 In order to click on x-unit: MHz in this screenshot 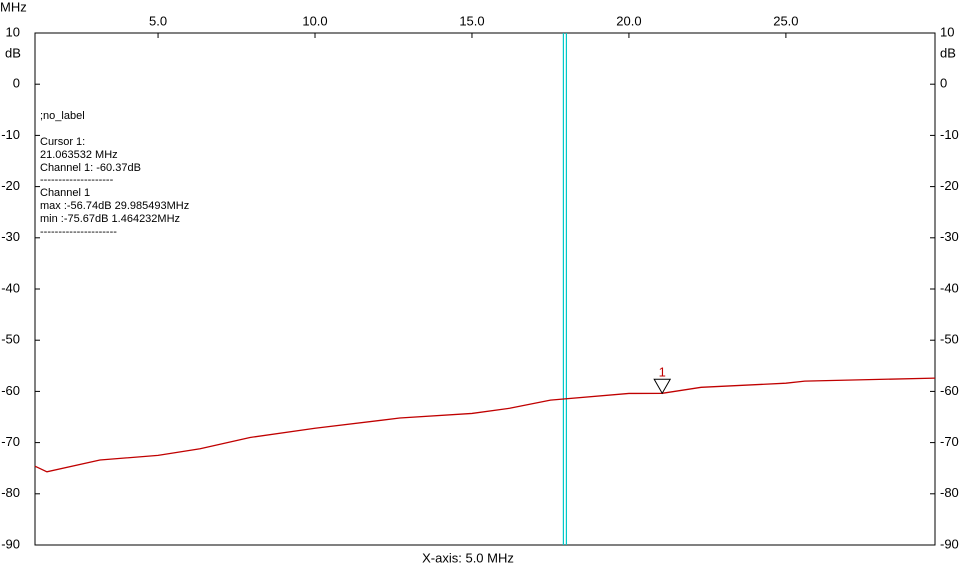, I will do `click(13, 7)`.